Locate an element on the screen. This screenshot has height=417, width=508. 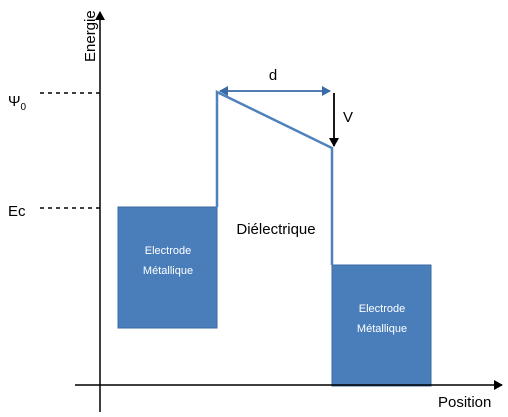
y-axis-label: Energie is located at coordinates (90, 36).